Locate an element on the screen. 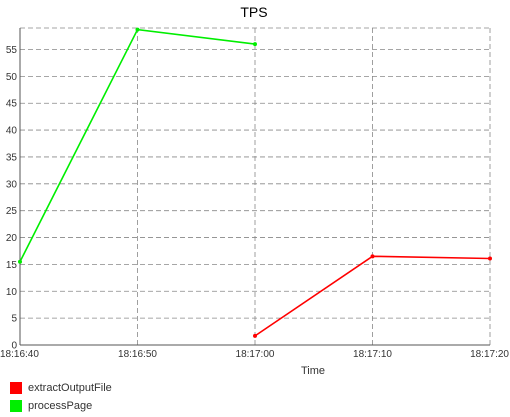  y-tick-label: 45 is located at coordinates (12, 104).